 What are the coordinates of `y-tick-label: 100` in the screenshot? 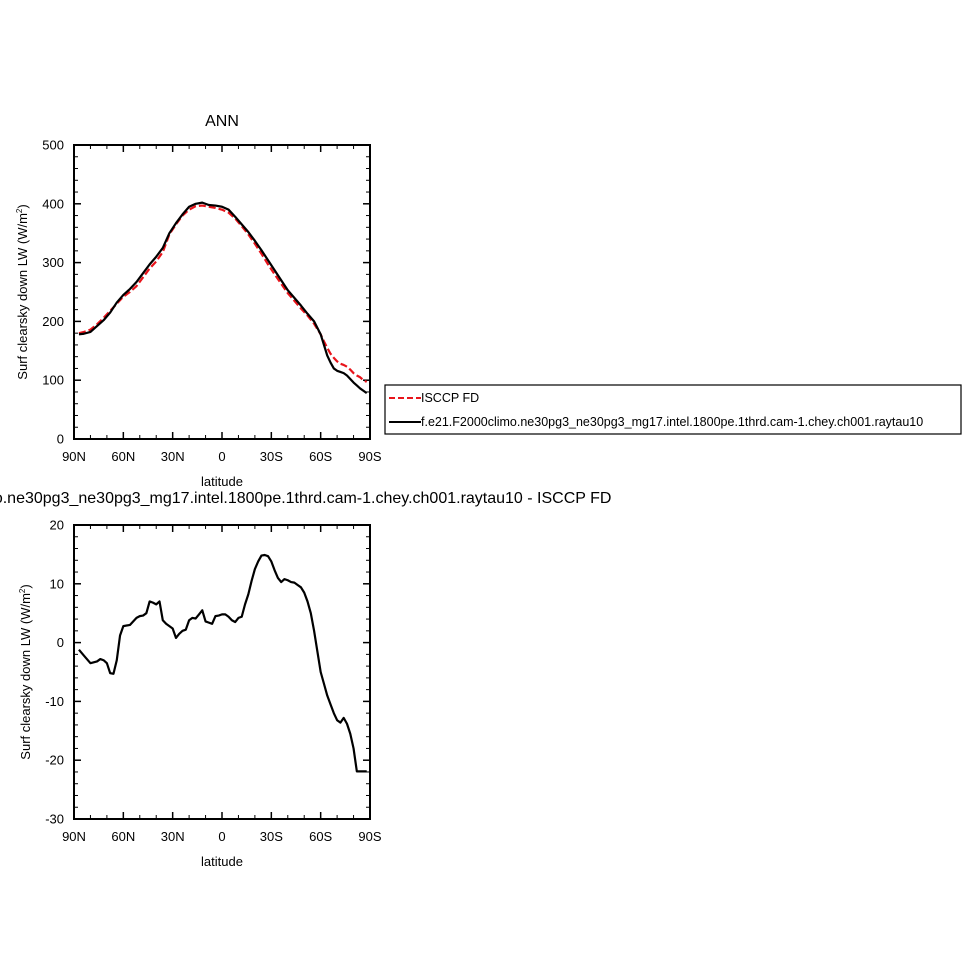 It's located at (53, 380).